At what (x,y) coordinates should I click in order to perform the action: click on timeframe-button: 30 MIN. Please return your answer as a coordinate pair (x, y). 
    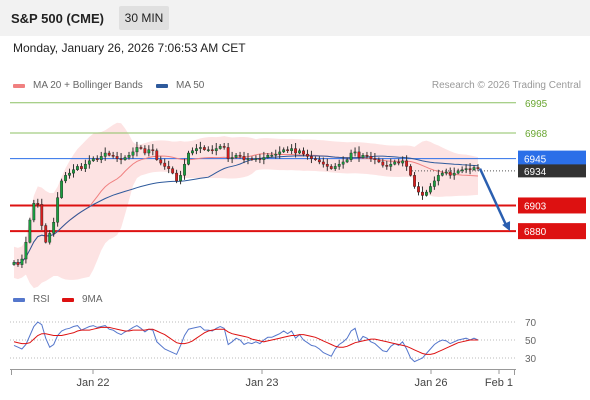
    Looking at the image, I should click on (144, 18).